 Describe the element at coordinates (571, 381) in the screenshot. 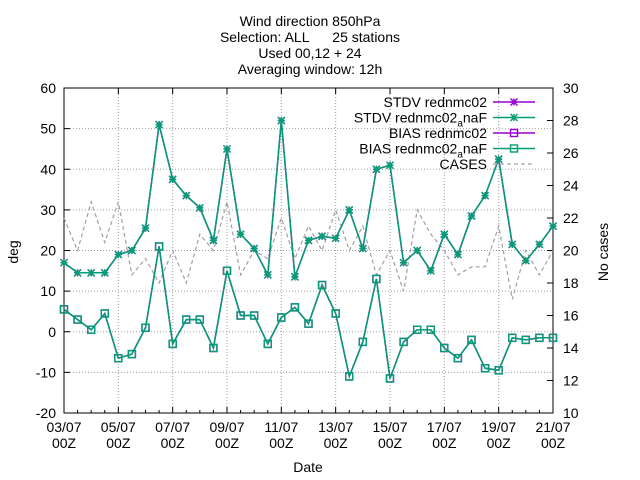

I see `y2-tick-label: 12` at that location.